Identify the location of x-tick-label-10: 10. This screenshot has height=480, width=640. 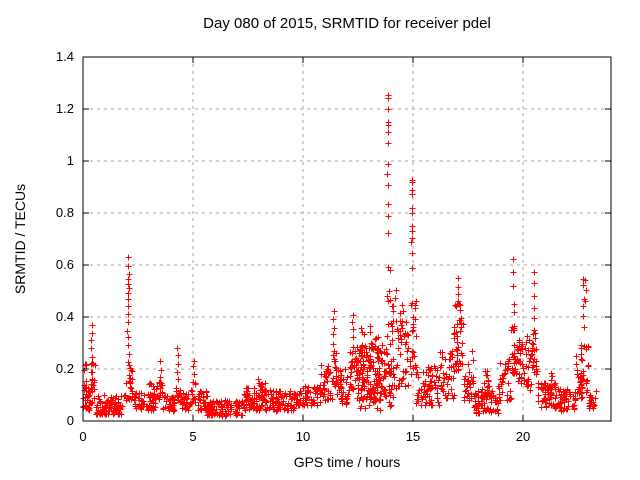
(303, 436).